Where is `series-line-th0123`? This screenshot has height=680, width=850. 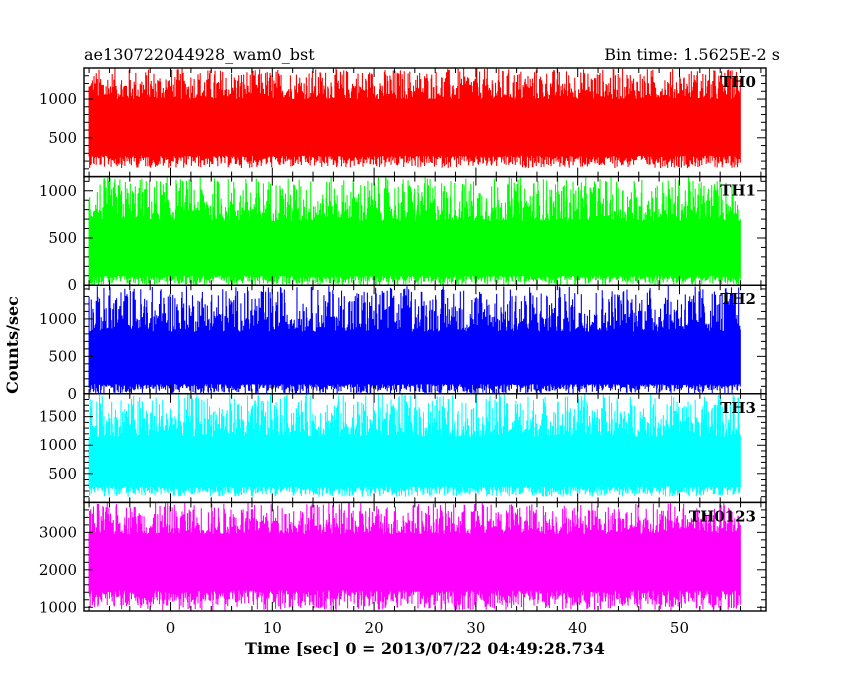
series-line-th0123 is located at coordinates (414, 556).